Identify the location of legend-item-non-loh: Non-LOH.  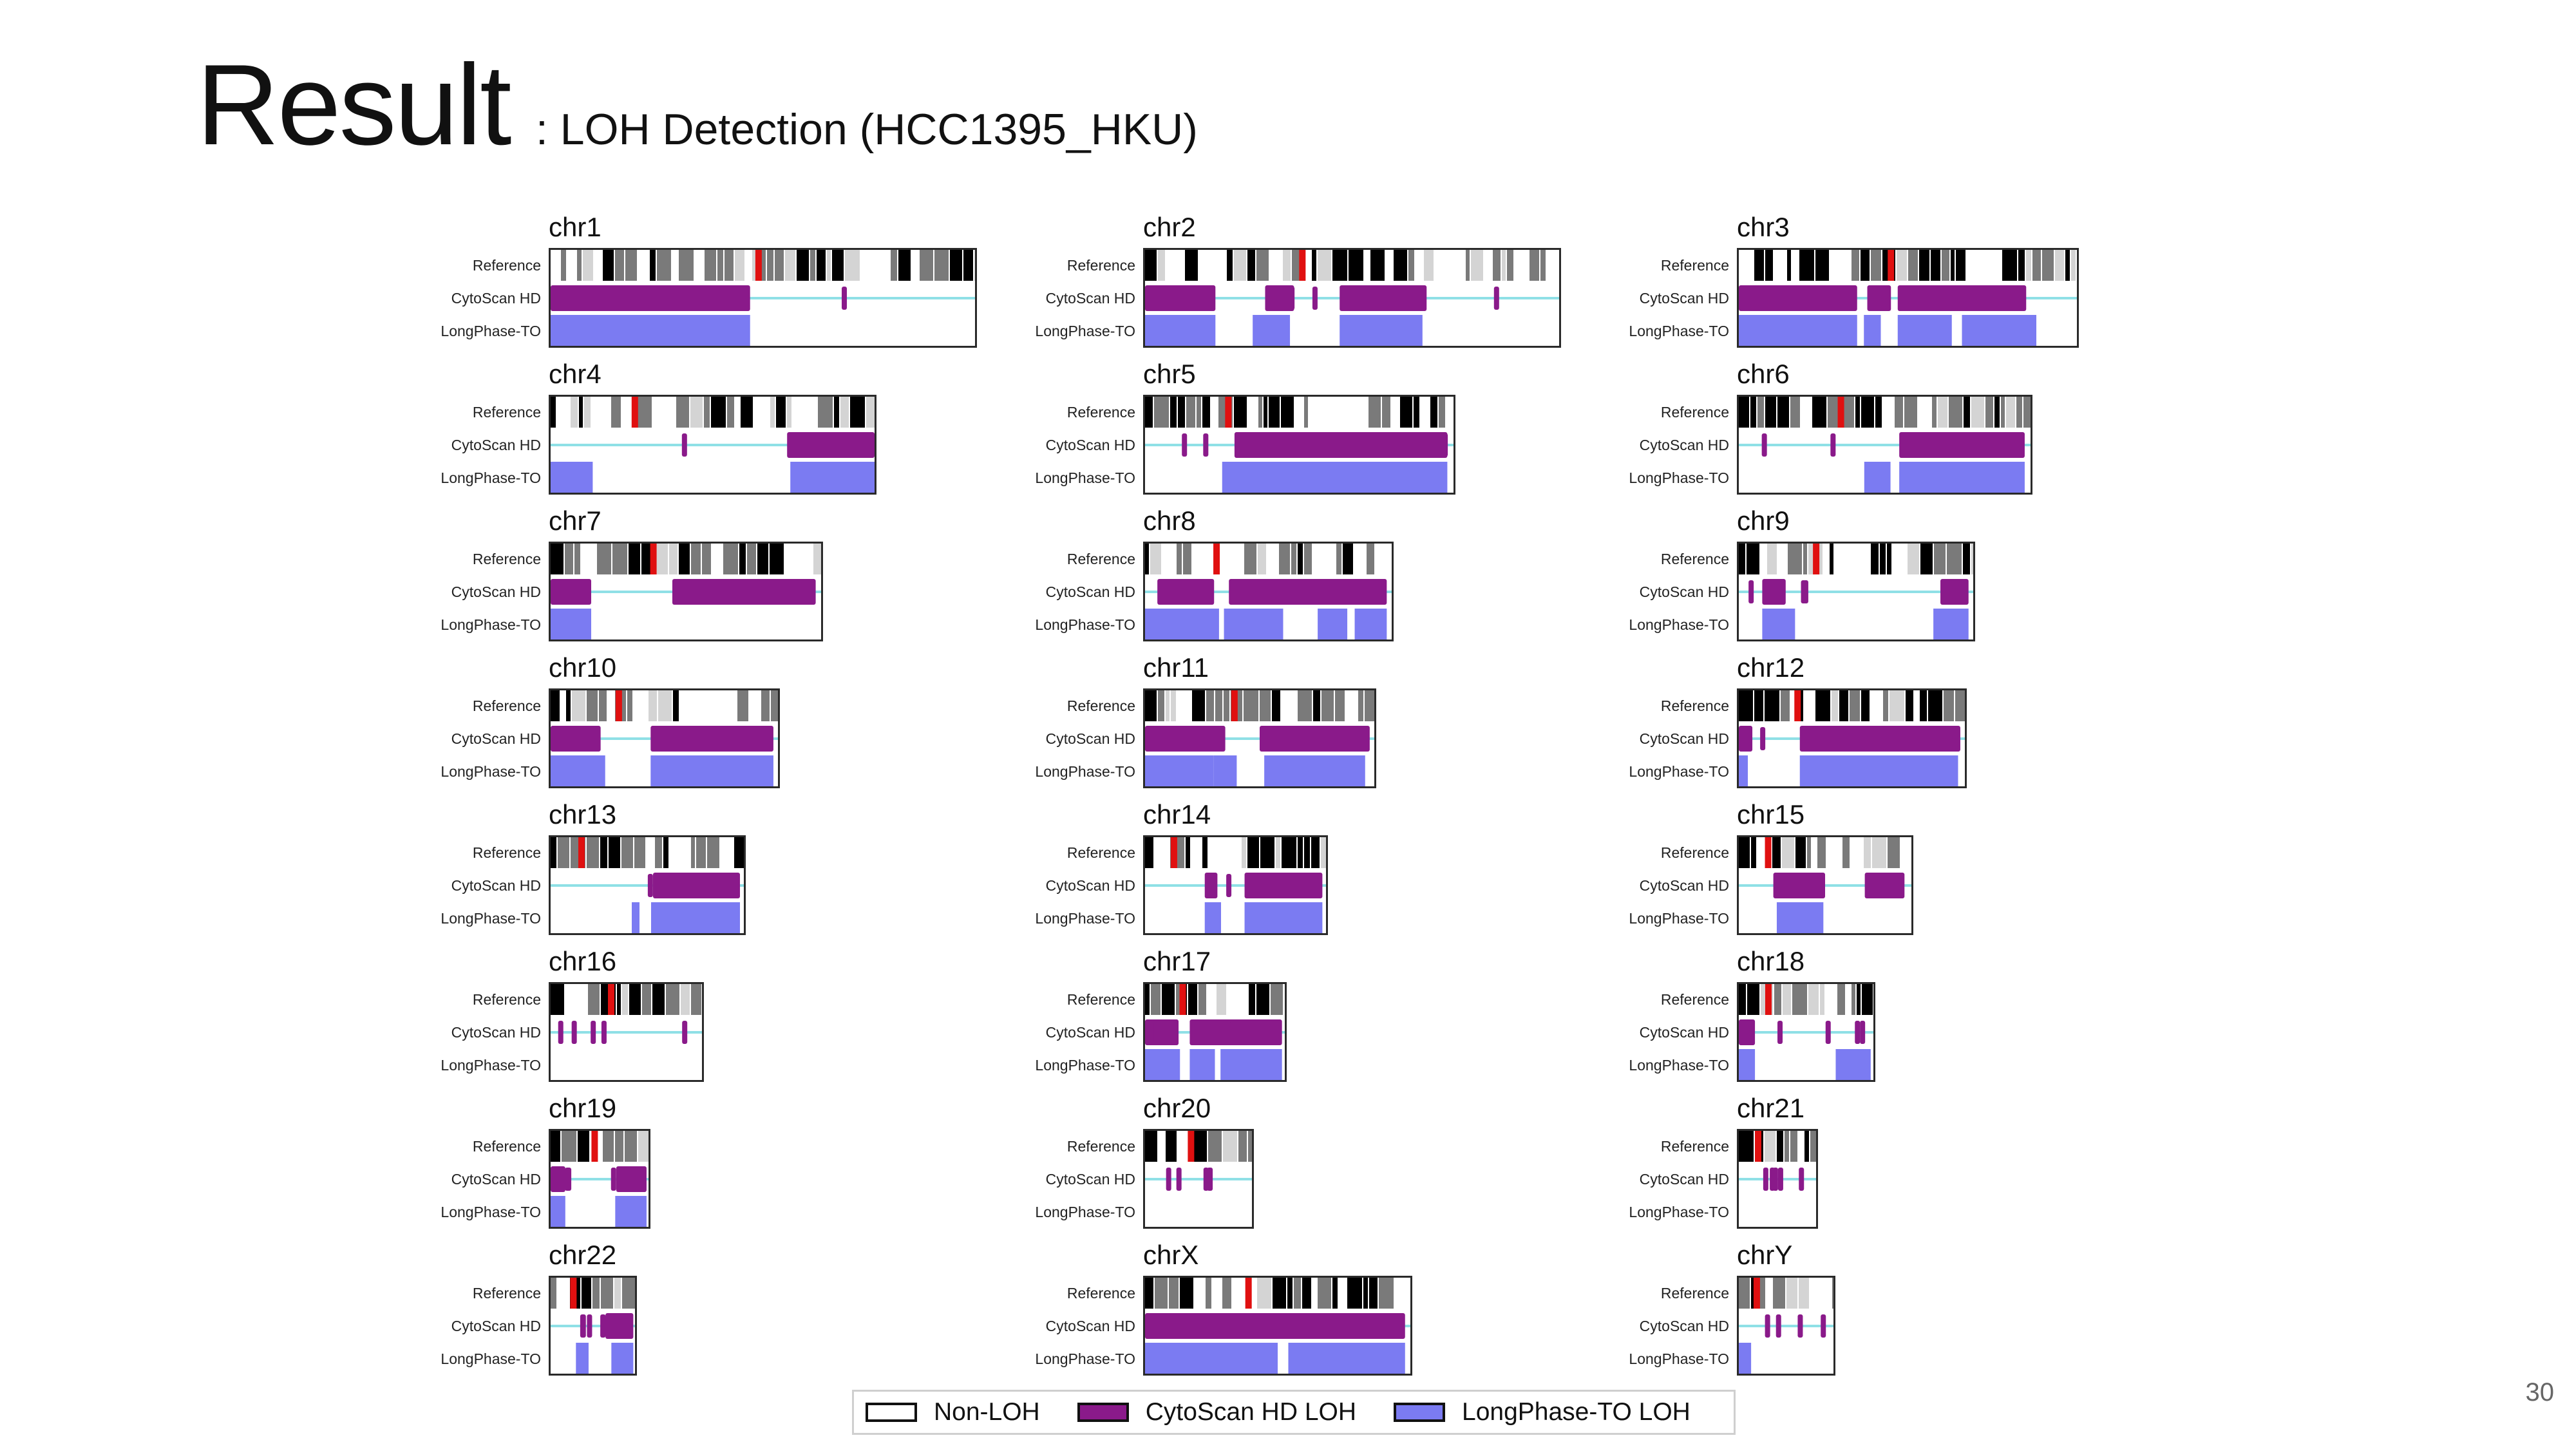
(953, 1412).